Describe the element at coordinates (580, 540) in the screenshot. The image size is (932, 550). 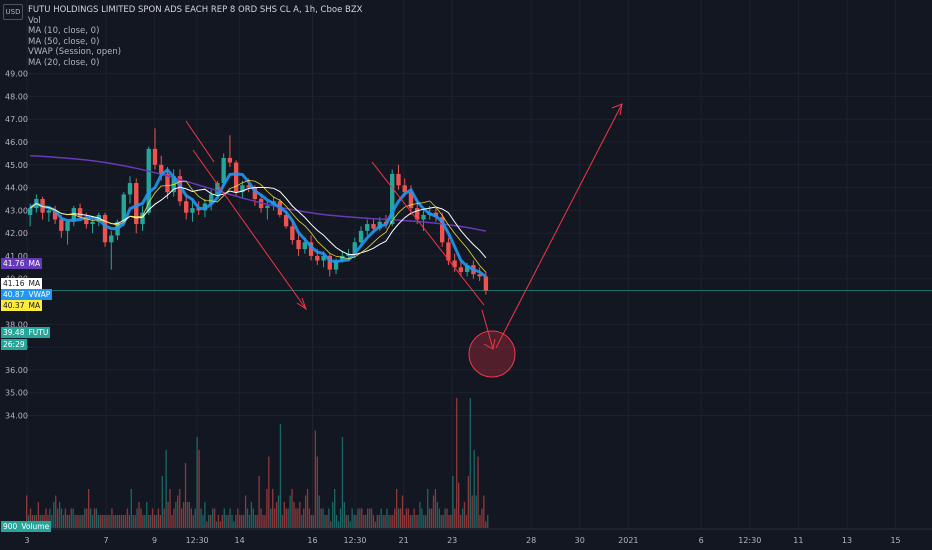
I see `x-tick-label: 30` at that location.